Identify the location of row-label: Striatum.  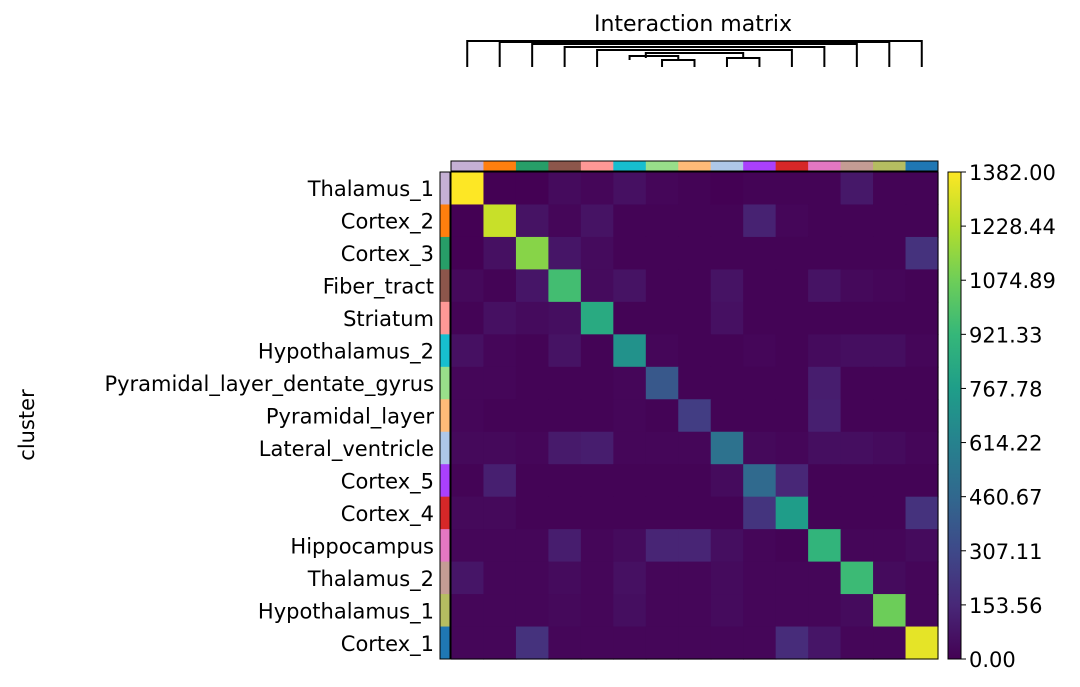
(388, 319).